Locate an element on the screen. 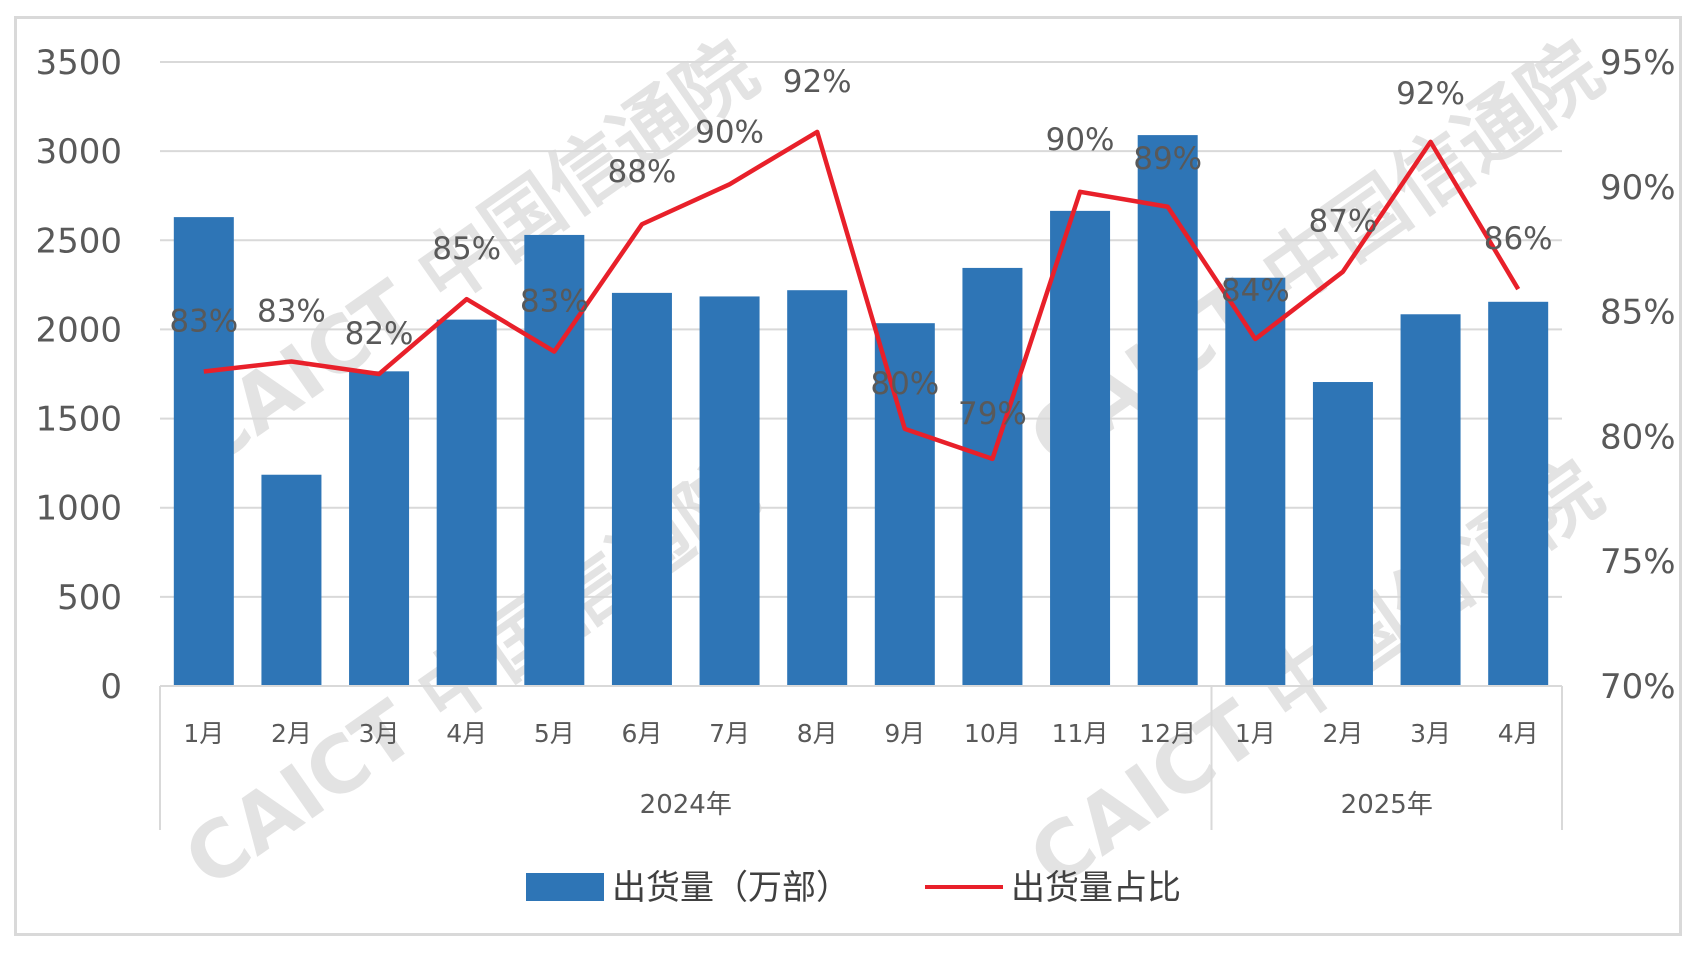  left-y-axis: 0 500 1000 1500 2000 2500 3000 3500 is located at coordinates (78, 375).